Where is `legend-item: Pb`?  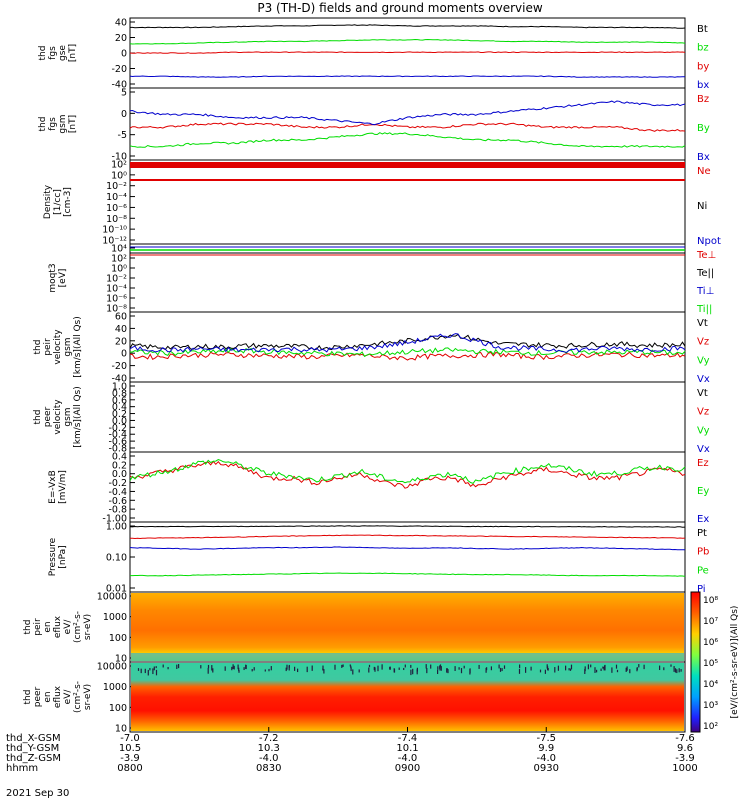
legend-item: Pb is located at coordinates (703, 552).